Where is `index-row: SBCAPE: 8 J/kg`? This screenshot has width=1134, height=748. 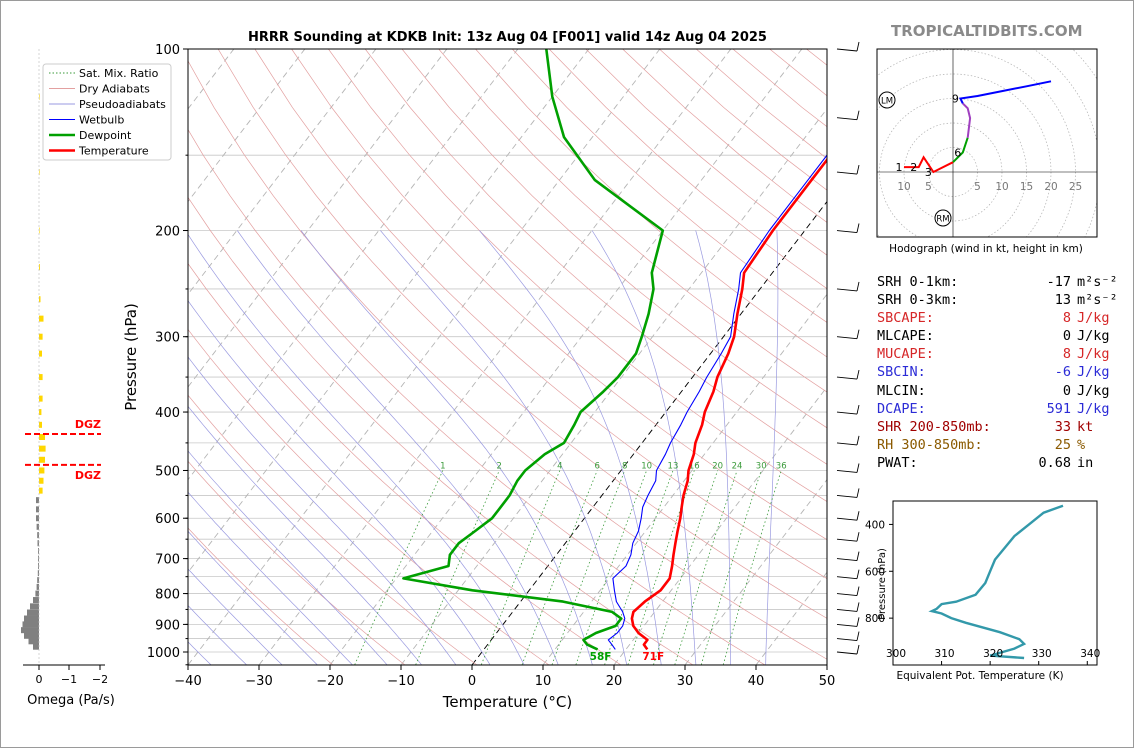
index-row: SBCAPE: 8 J/kg is located at coordinates (997, 318).